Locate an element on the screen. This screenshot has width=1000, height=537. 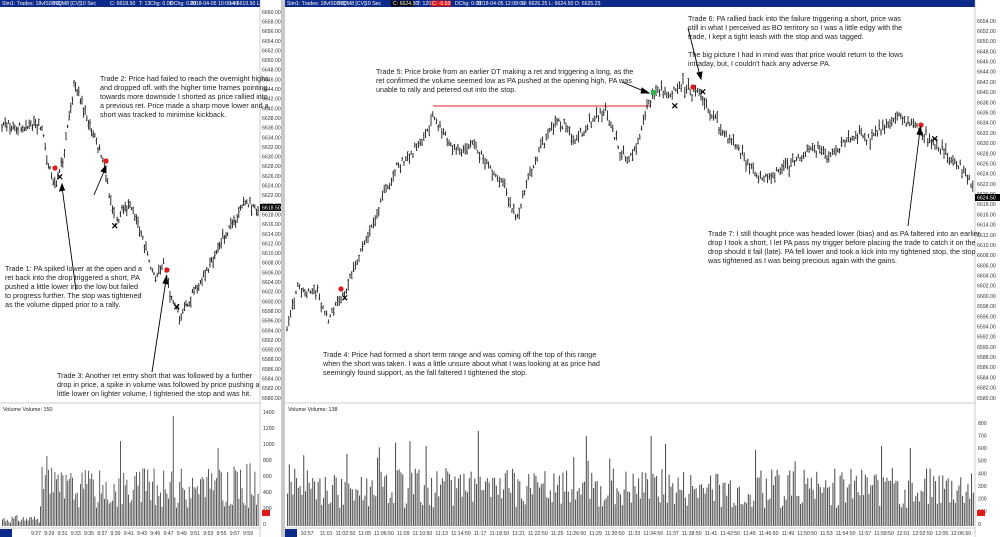
time-tick-label: 11:01 is located at coordinates (326, 534).